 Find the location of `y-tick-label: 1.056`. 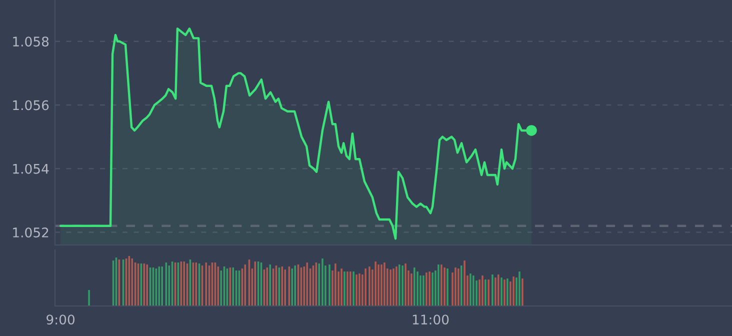

y-tick-label: 1.056 is located at coordinates (31, 105).